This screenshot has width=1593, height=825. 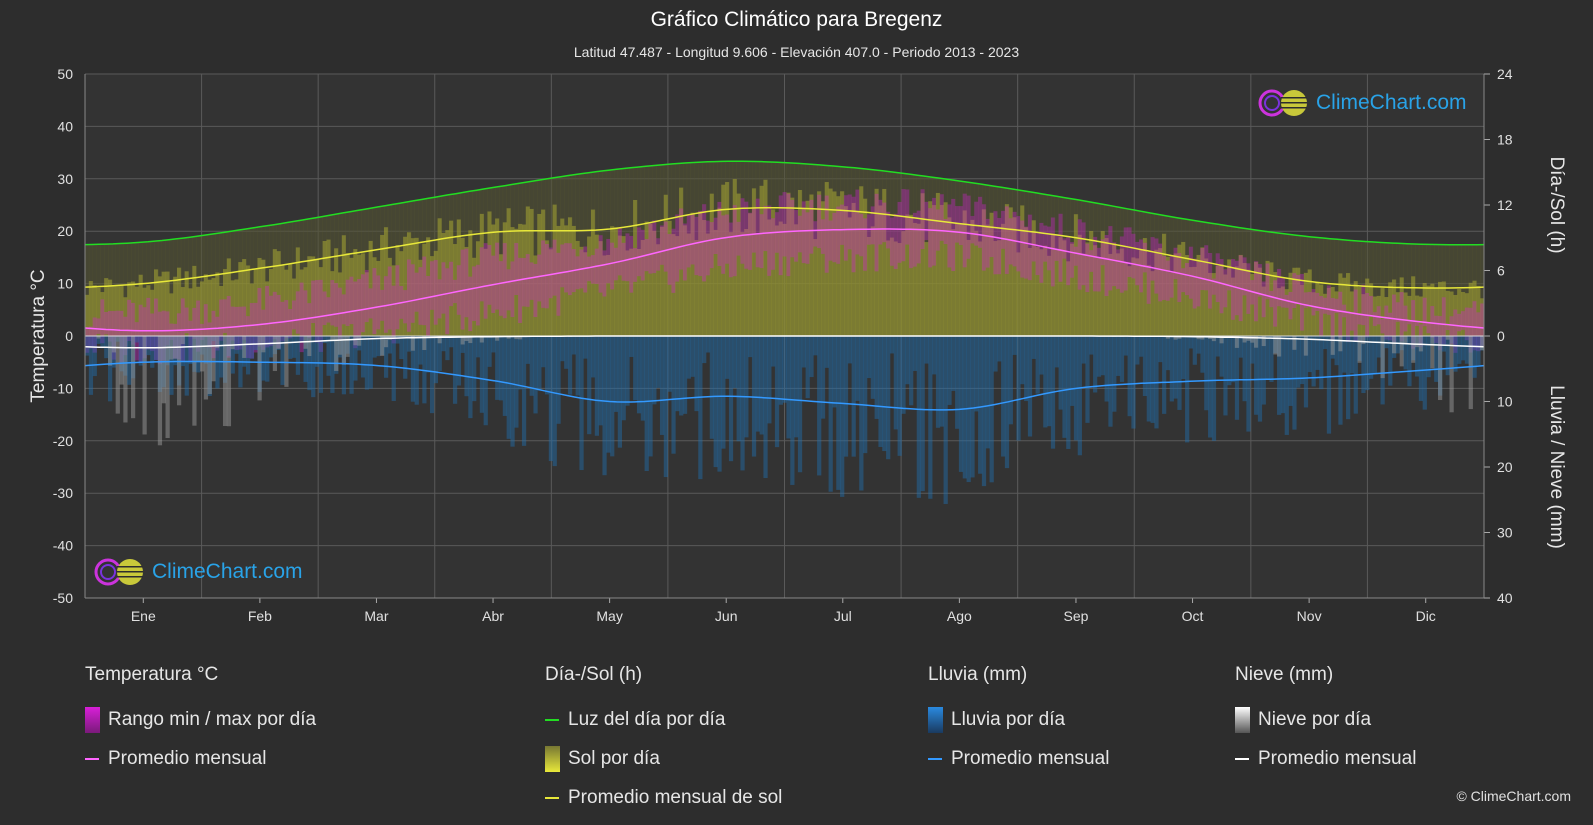 What do you see at coordinates (1193, 616) in the screenshot?
I see `x-tick-label: Oct` at bounding box center [1193, 616].